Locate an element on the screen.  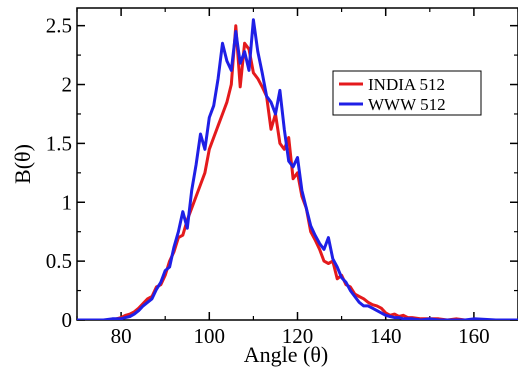
x-tick-label: 120 is located at coordinates (298, 336).